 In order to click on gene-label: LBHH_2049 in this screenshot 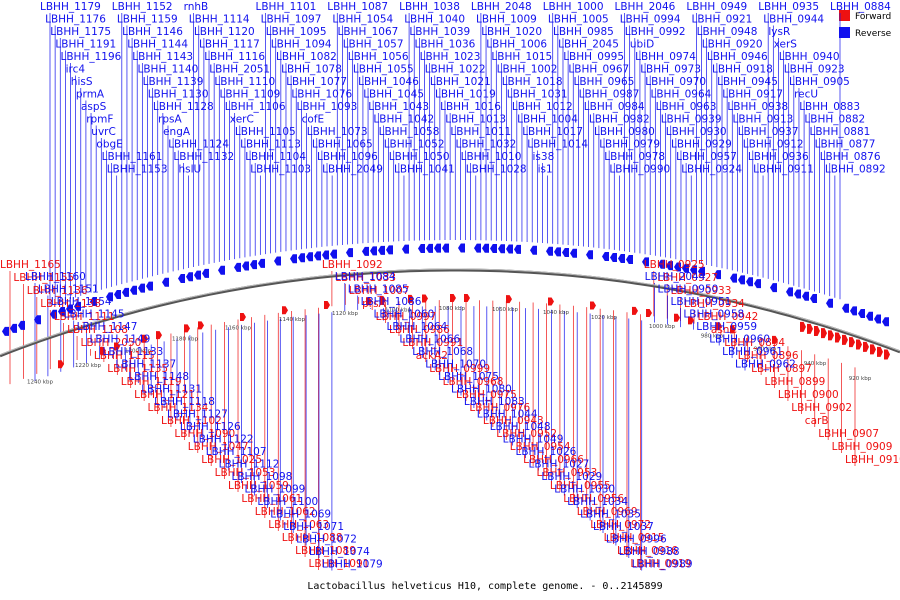, I will do `click(352, 170)`.